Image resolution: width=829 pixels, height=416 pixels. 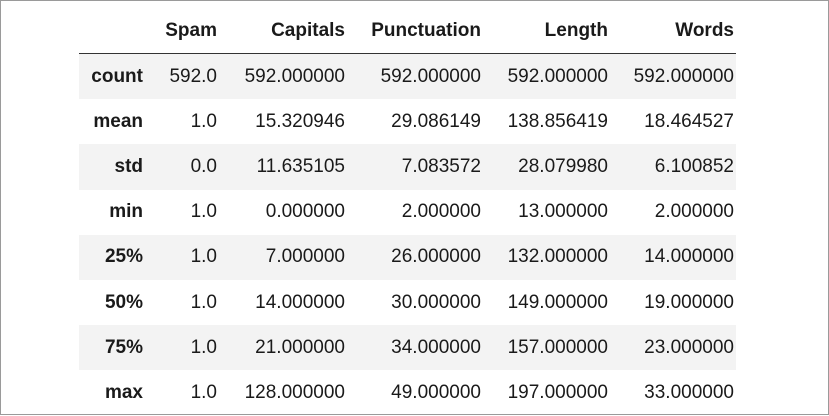 What do you see at coordinates (182, 167) in the screenshot?
I see `table-cell: 0.0` at bounding box center [182, 167].